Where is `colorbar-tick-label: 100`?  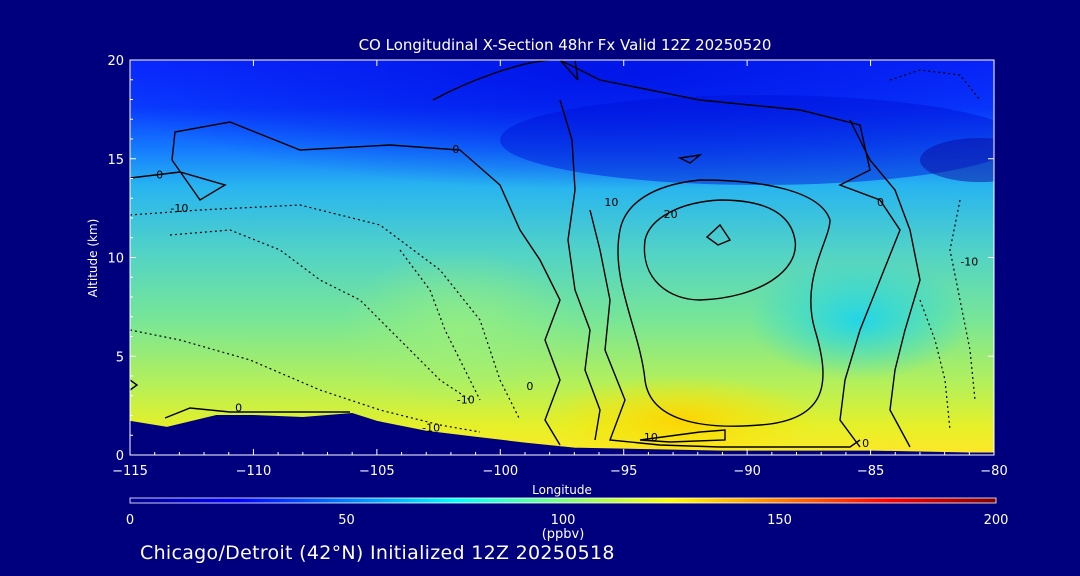 colorbar-tick-label: 100 is located at coordinates (563, 520).